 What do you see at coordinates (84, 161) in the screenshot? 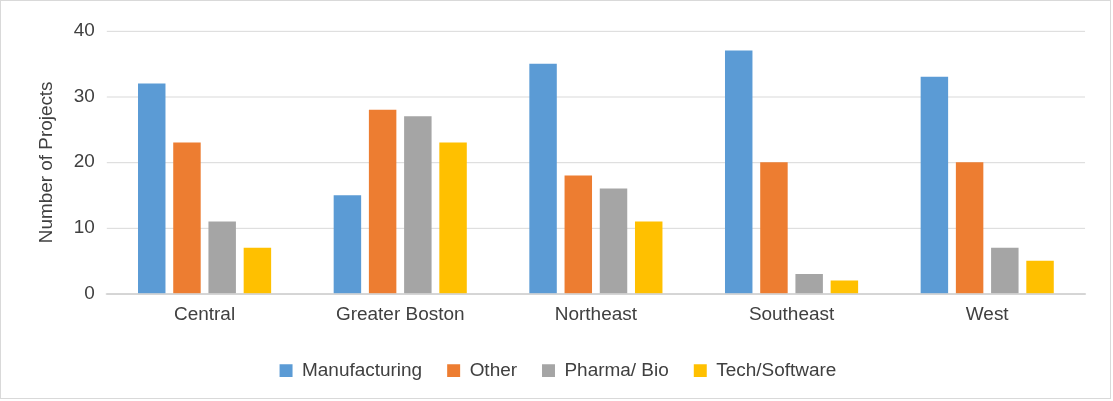
I see `y-tick-label: 20` at bounding box center [84, 161].